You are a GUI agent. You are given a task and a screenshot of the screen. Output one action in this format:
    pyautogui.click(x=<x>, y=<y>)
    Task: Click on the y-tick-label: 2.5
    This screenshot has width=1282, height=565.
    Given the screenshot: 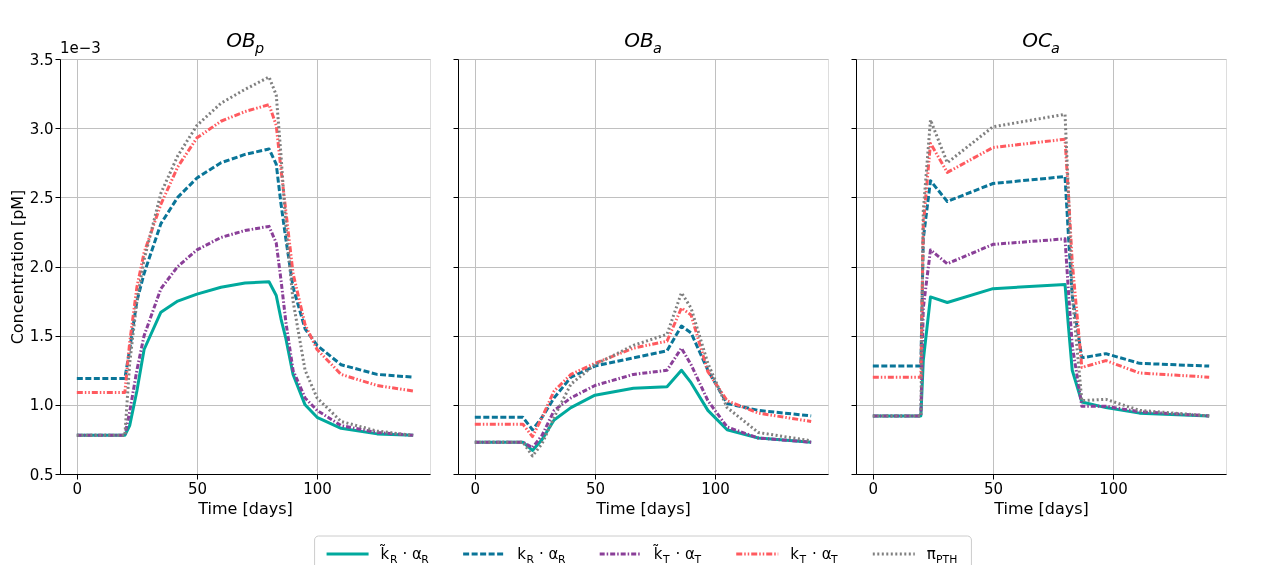 What is the action you would take?
    pyautogui.click(x=41, y=197)
    